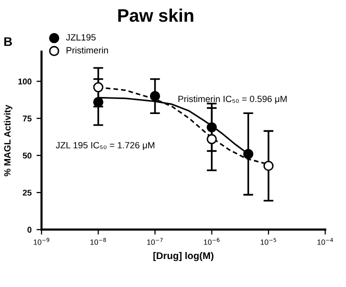 Image resolution: width=346 pixels, height=287 pixels. What do you see at coordinates (105, 146) in the screenshot?
I see `annotation: JZL 195 IC₅₀ = 1.726 μM` at bounding box center [105, 146].